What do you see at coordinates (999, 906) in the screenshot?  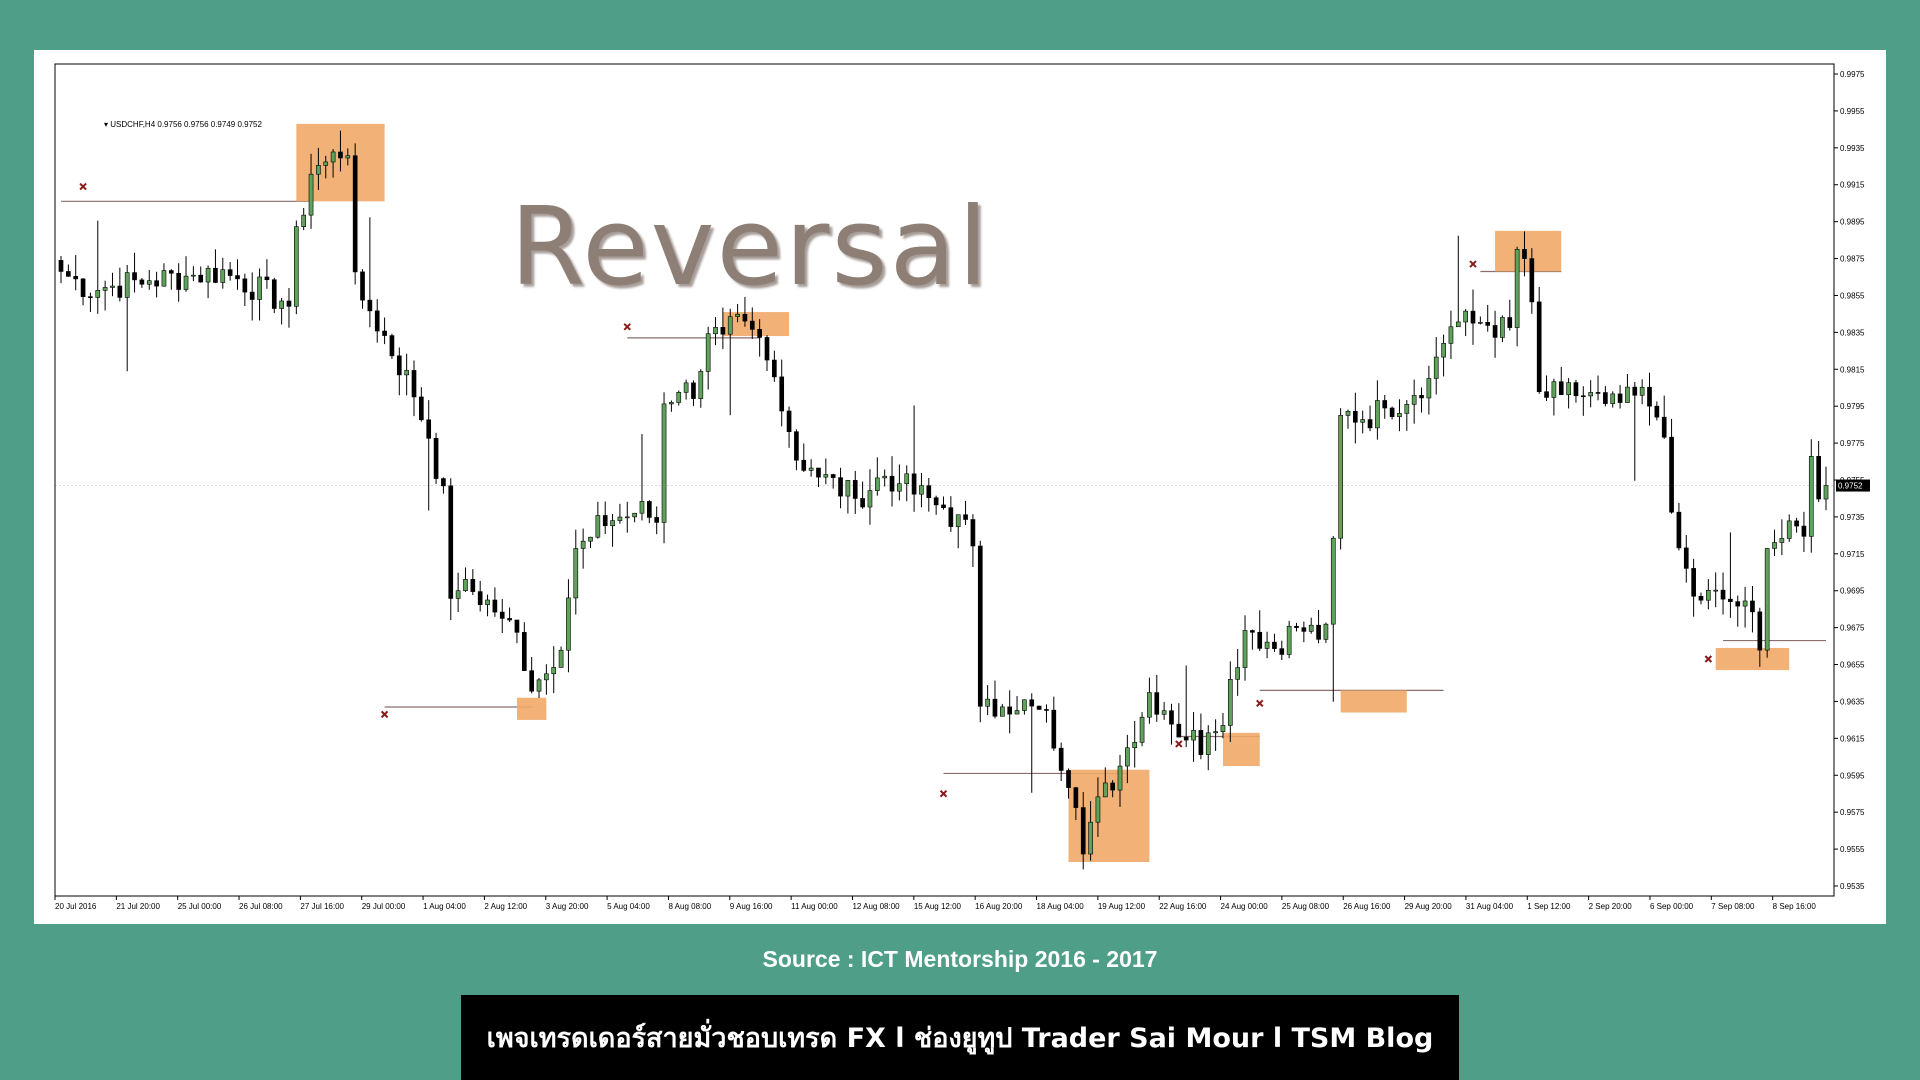 I see `x-tick-label: 16 Aug 20:00` at bounding box center [999, 906].